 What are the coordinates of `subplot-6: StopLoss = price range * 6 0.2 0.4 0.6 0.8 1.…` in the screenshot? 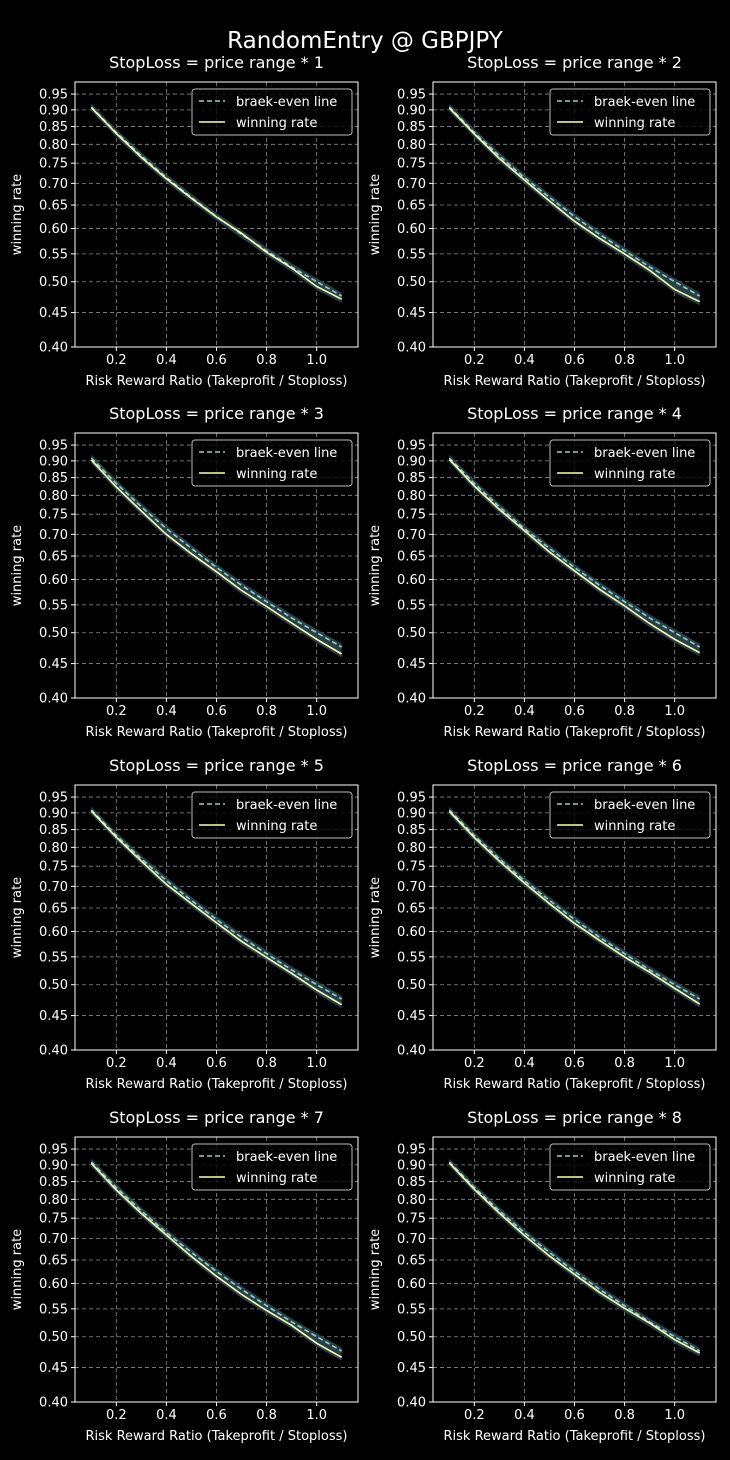 It's located at (542, 924).